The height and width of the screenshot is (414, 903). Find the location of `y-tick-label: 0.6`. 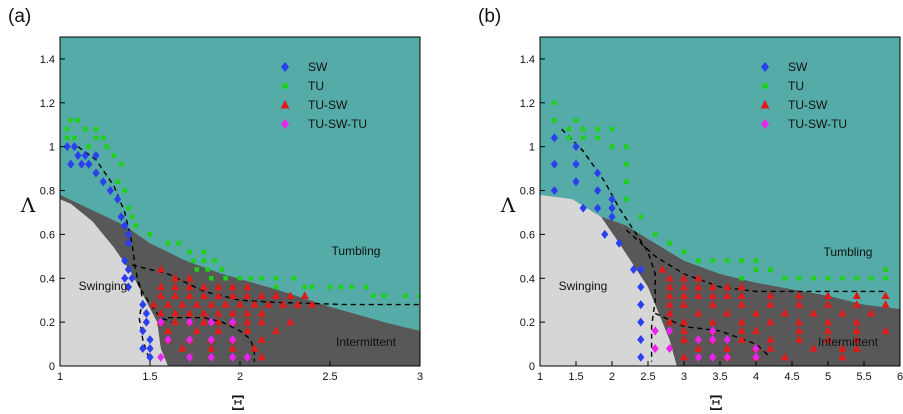

y-tick-label: 0.6 is located at coordinates (47, 235).